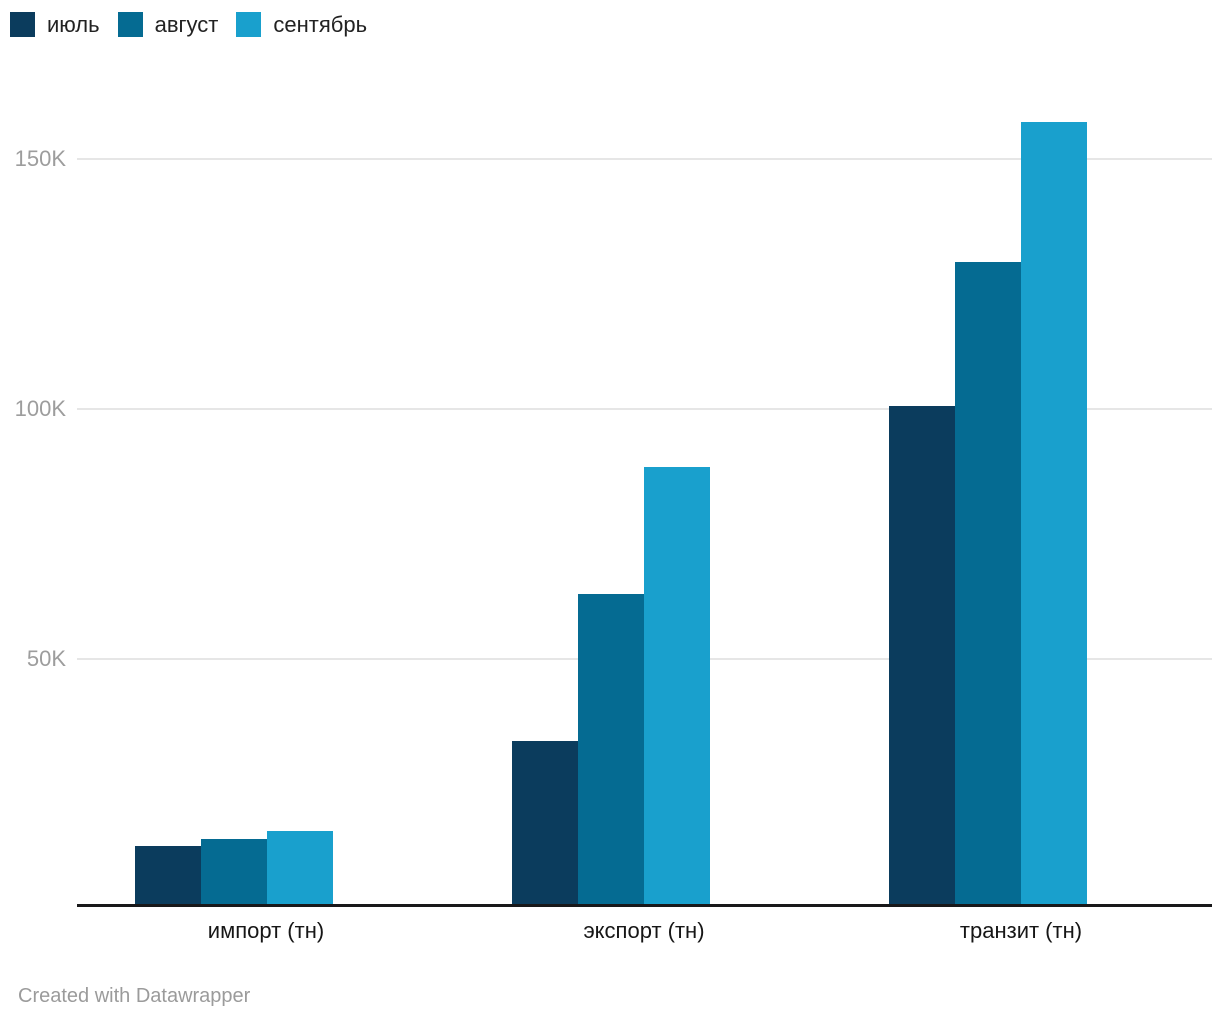 This screenshot has height=1020, width=1220. I want to click on y-tick-label: 50K, so click(46, 658).